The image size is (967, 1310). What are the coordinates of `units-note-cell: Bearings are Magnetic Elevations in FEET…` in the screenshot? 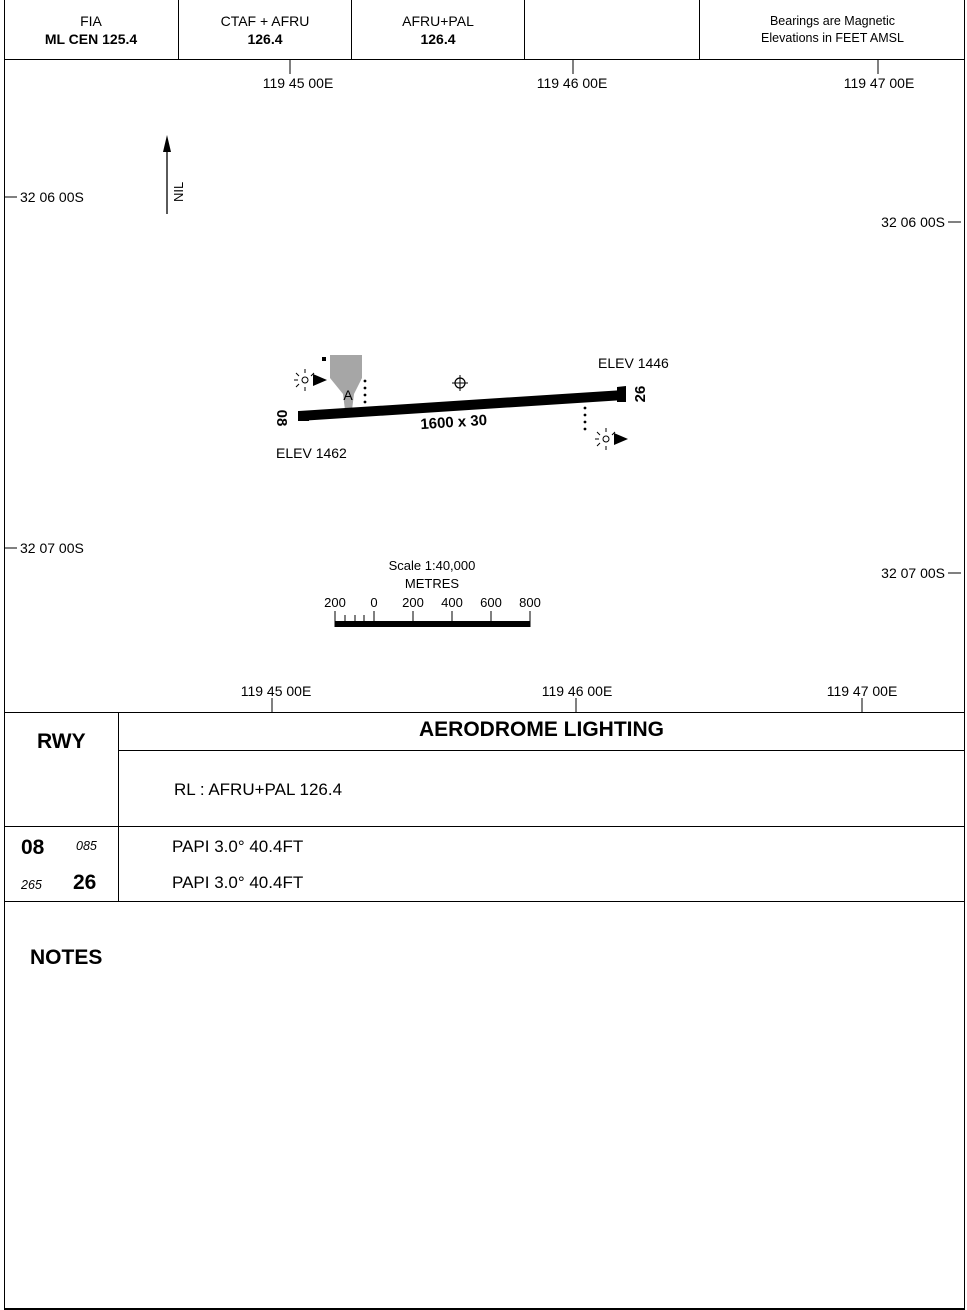 It's located at (832, 29).